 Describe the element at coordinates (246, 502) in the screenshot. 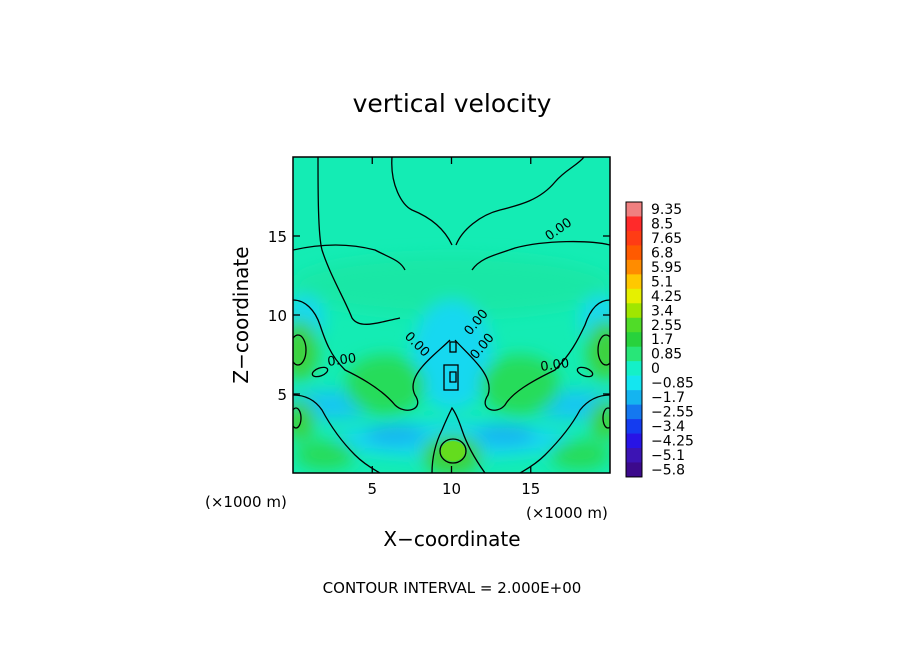

I see `x-unit-label-left: (×1000 m)` at that location.